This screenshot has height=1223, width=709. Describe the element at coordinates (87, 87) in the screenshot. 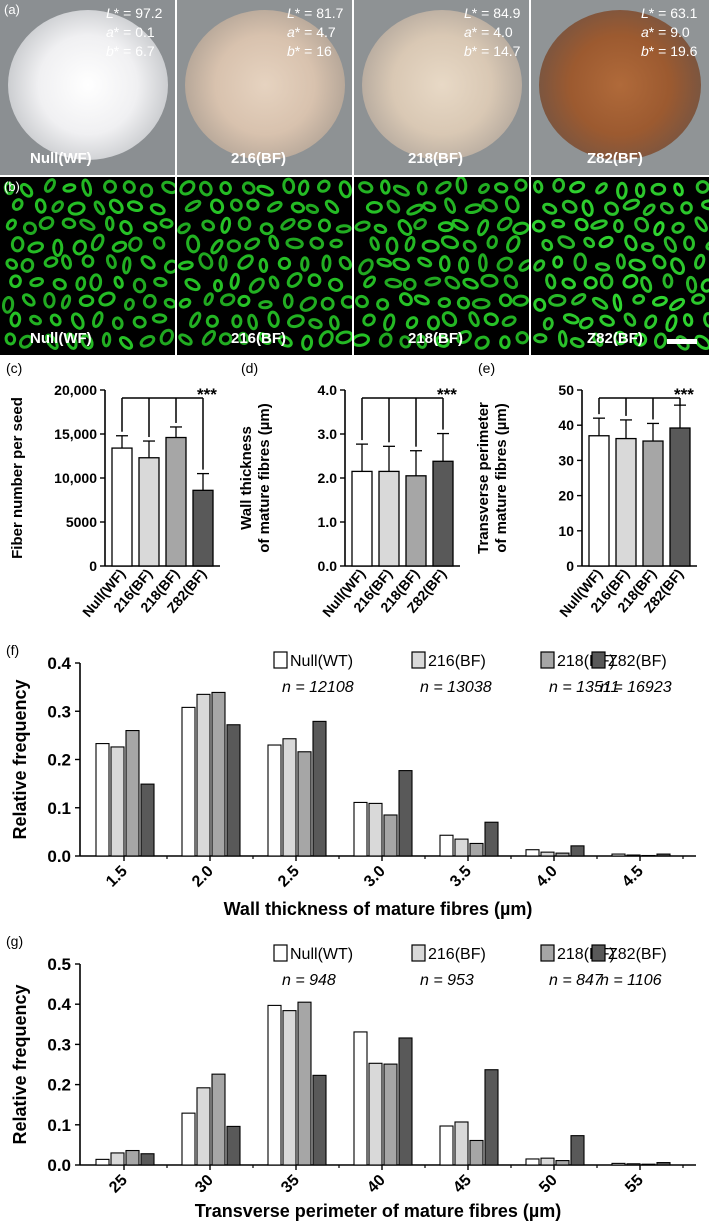

I see `photo-null-wf: (a) L* = 97.2 a* = 0.1 b* = 6.7 Null(WF)` at that location.